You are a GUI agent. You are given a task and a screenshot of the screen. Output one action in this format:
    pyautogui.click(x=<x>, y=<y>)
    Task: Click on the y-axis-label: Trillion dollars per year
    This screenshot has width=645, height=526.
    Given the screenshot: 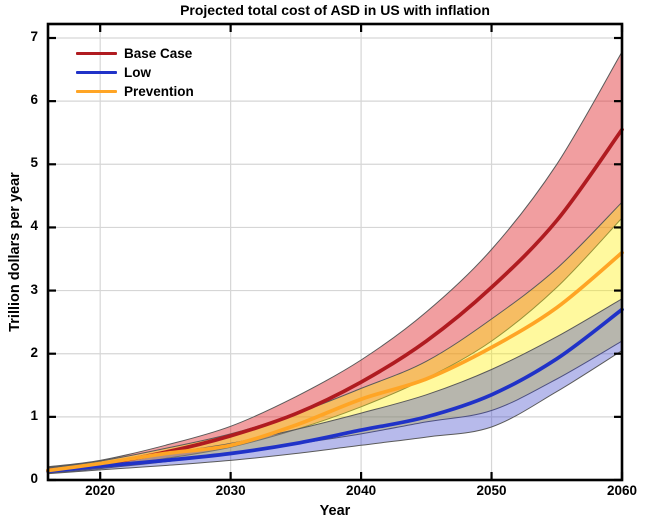 What is the action you would take?
    pyautogui.click(x=15, y=252)
    